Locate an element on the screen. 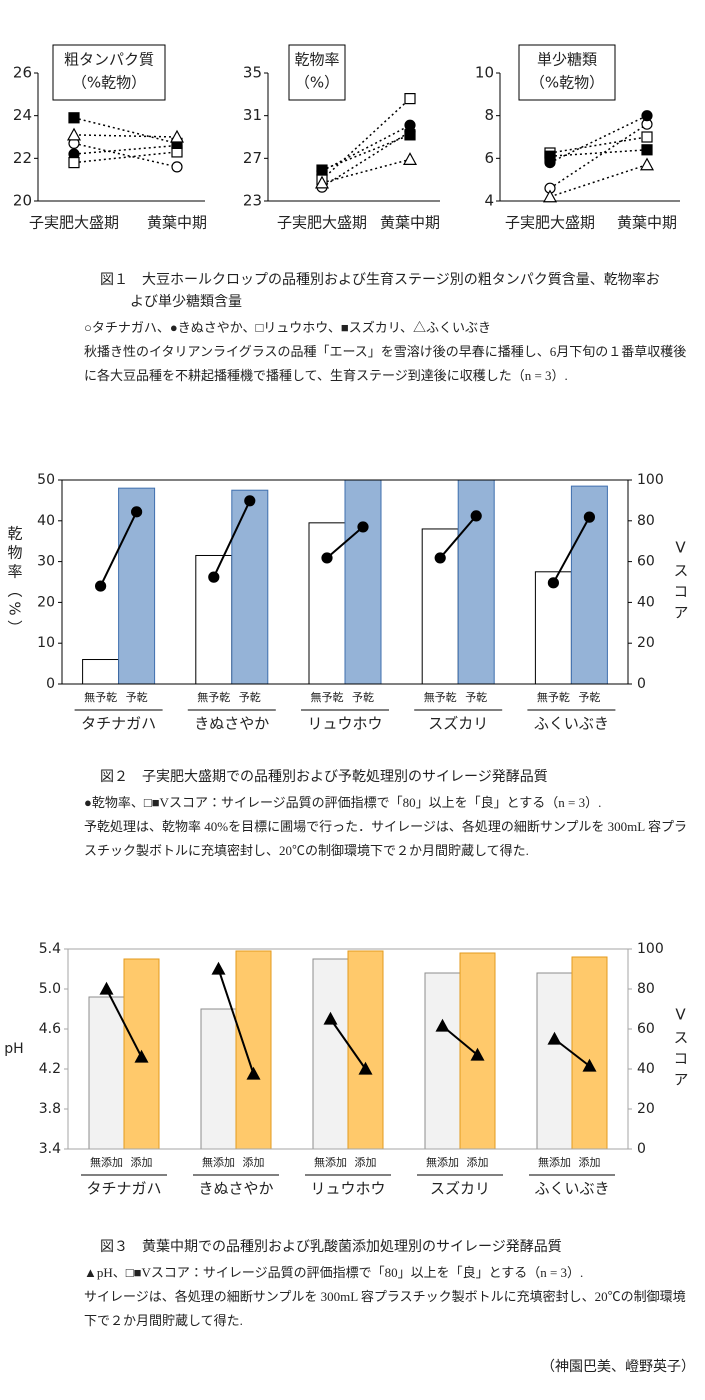  y-tick-label: 6 is located at coordinates (489, 158).